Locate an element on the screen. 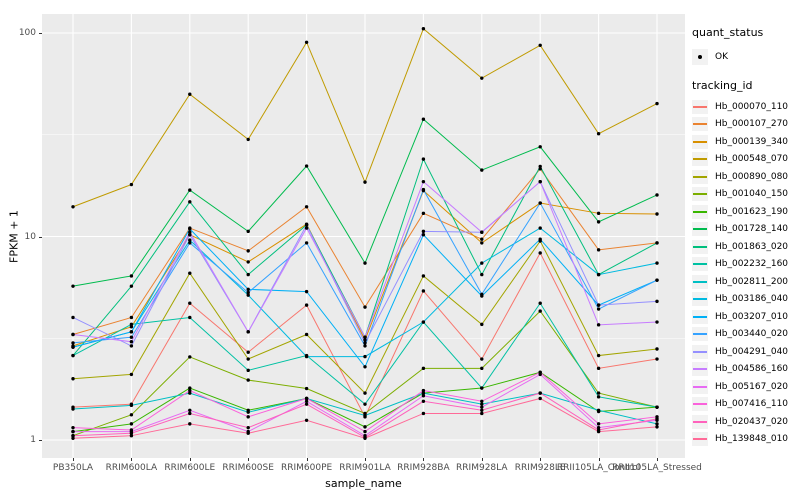  legend-item-label: Hb_005167_020 is located at coordinates (752, 386).